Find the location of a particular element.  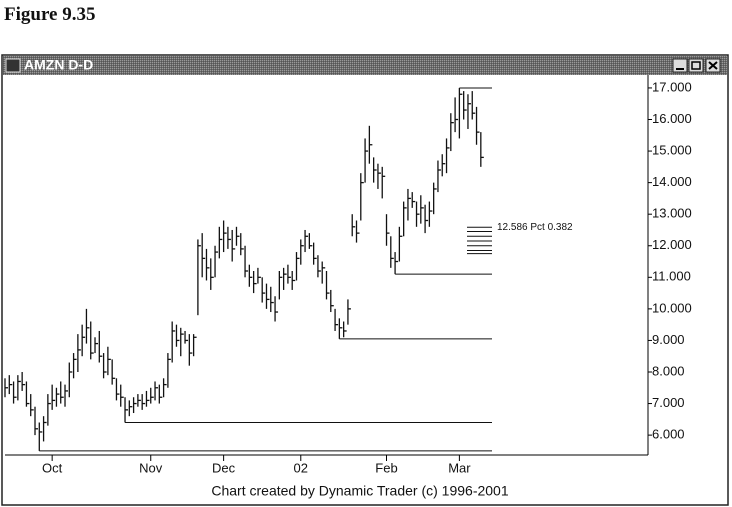

y-tick-label: 15.000 is located at coordinates (672, 150).